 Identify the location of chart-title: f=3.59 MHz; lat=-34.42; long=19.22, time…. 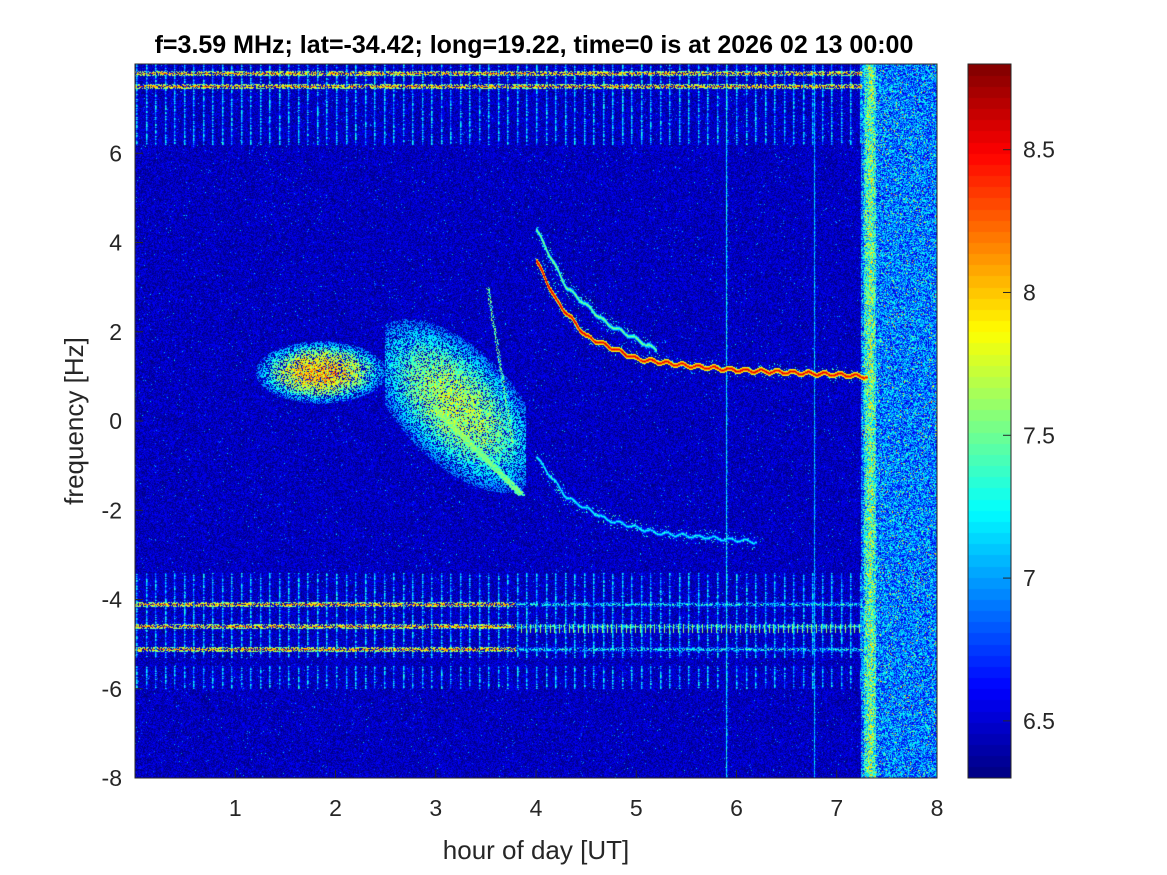
(534, 45).